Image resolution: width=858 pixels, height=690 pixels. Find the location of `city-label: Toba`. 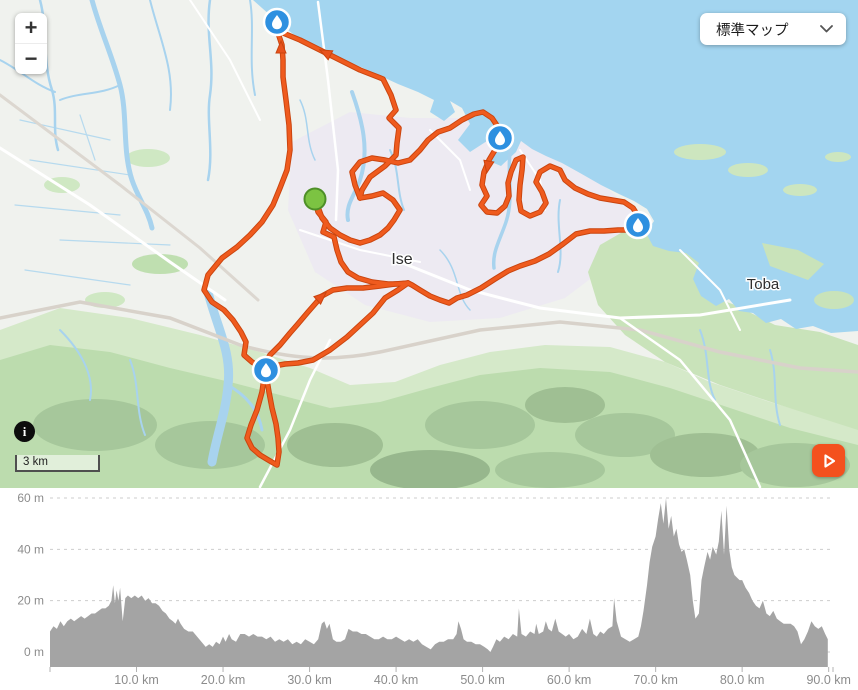

city-label: Toba is located at coordinates (763, 284).